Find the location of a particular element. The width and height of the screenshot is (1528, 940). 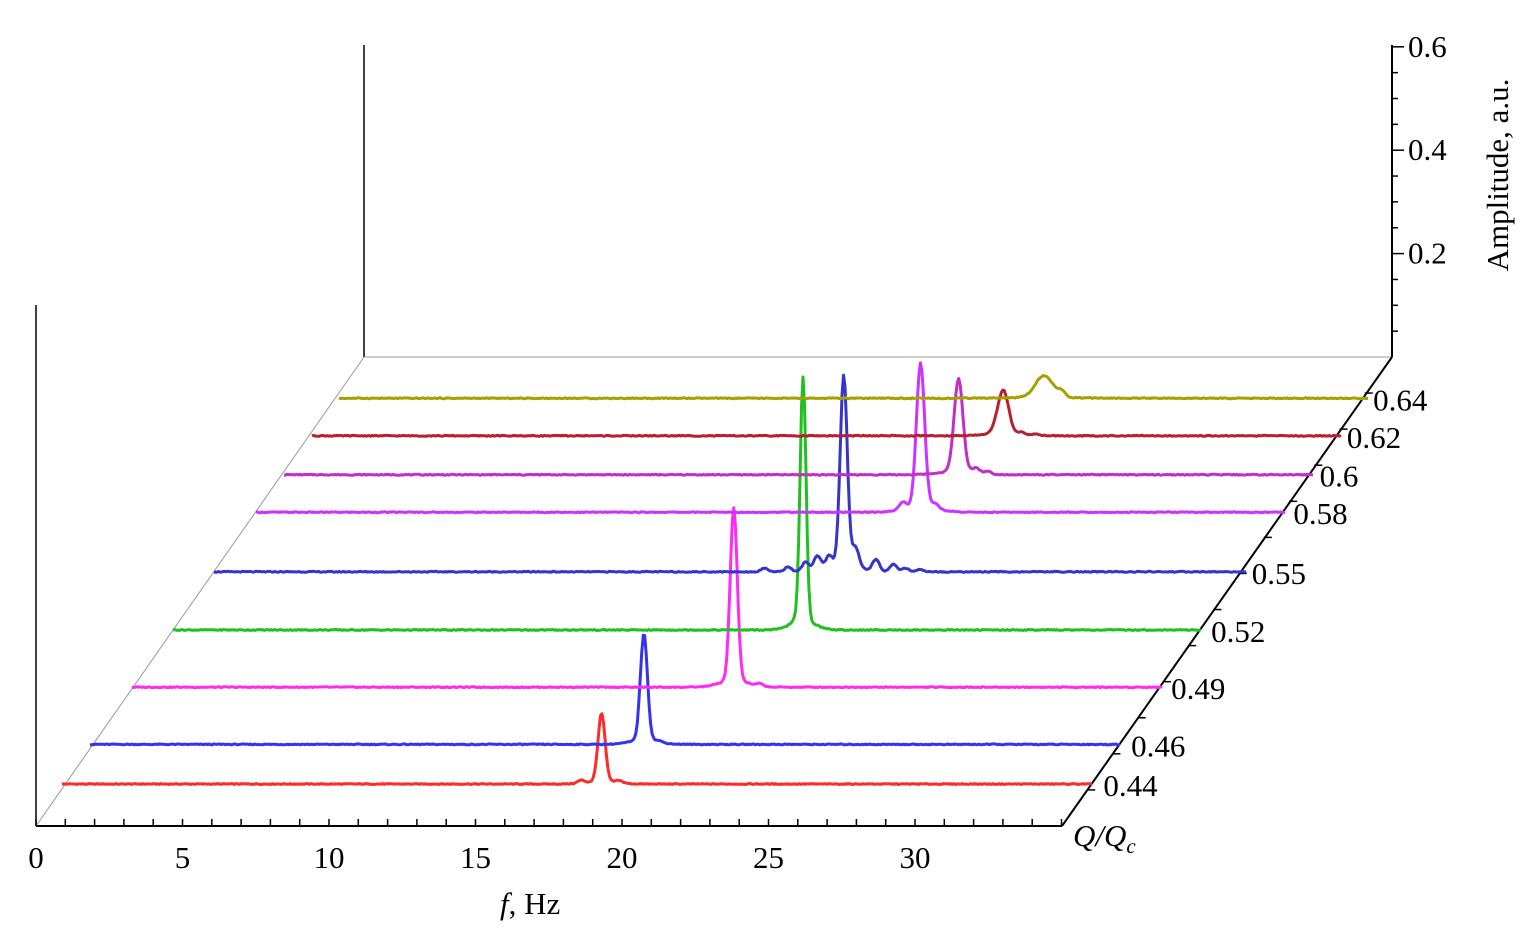

y-tick-label: 0.4 is located at coordinates (1427, 149).